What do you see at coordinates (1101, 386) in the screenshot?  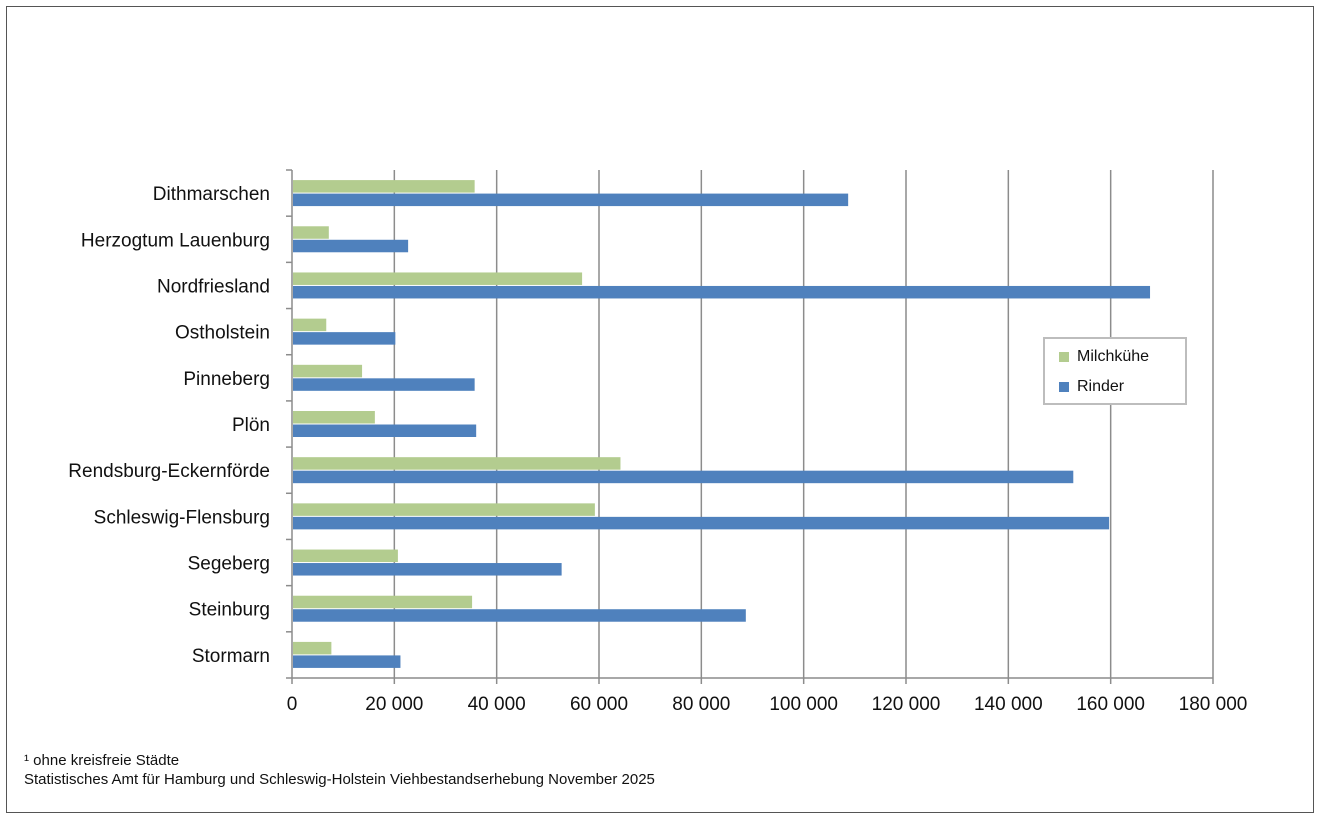 I see `legend-label-rinder: Rinder` at bounding box center [1101, 386].